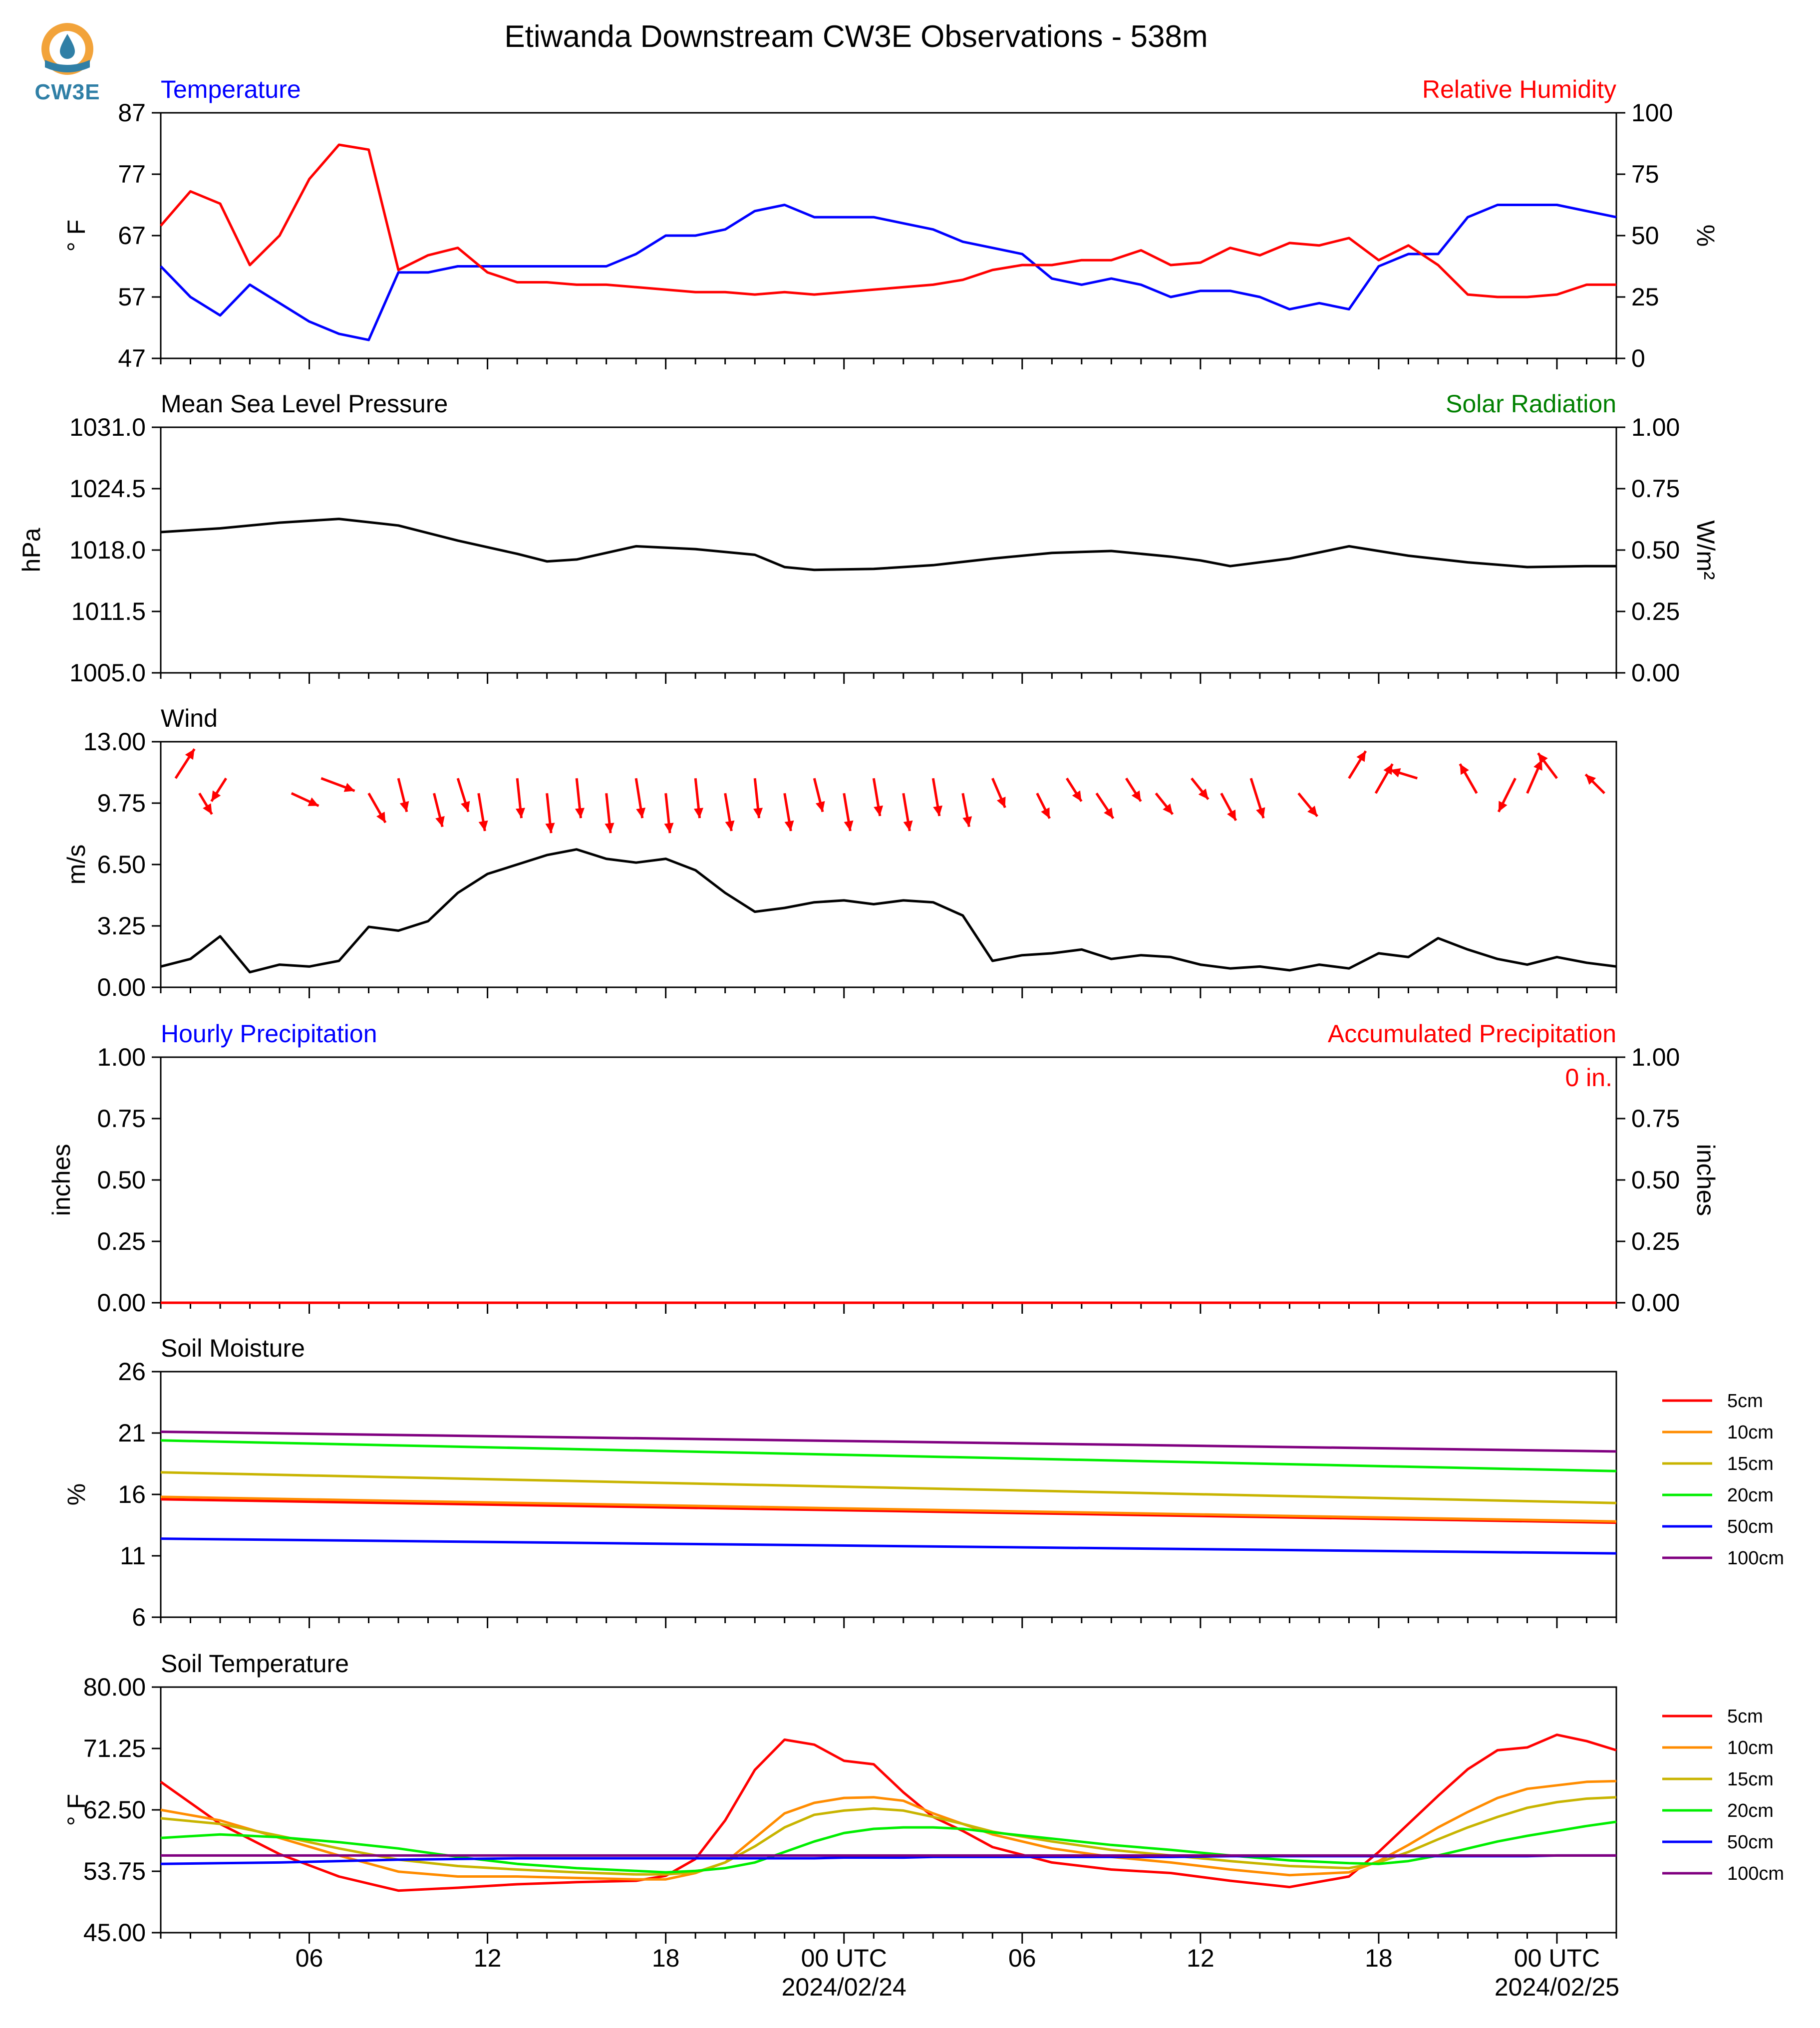 The image size is (1820, 2028). What do you see at coordinates (1472, 1034) in the screenshot?
I see `panel-title-right: Accumulated Precipitation` at bounding box center [1472, 1034].